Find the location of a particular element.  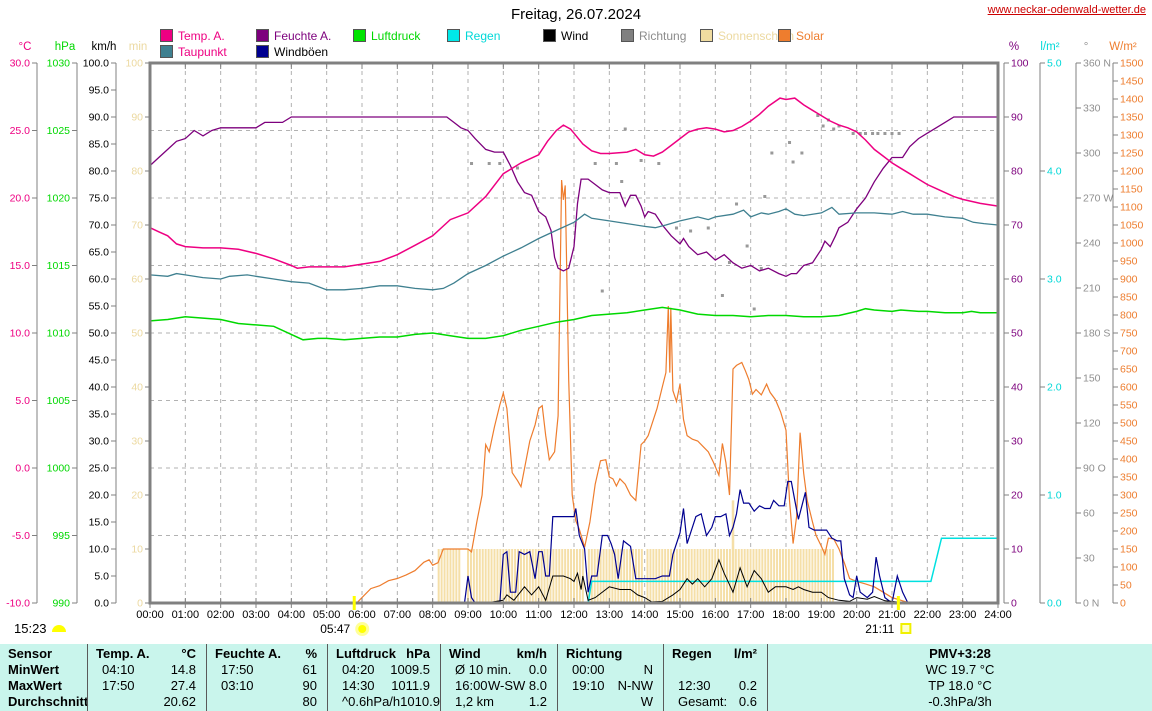

axis-tick-label: 500 is located at coordinates (1129, 424).